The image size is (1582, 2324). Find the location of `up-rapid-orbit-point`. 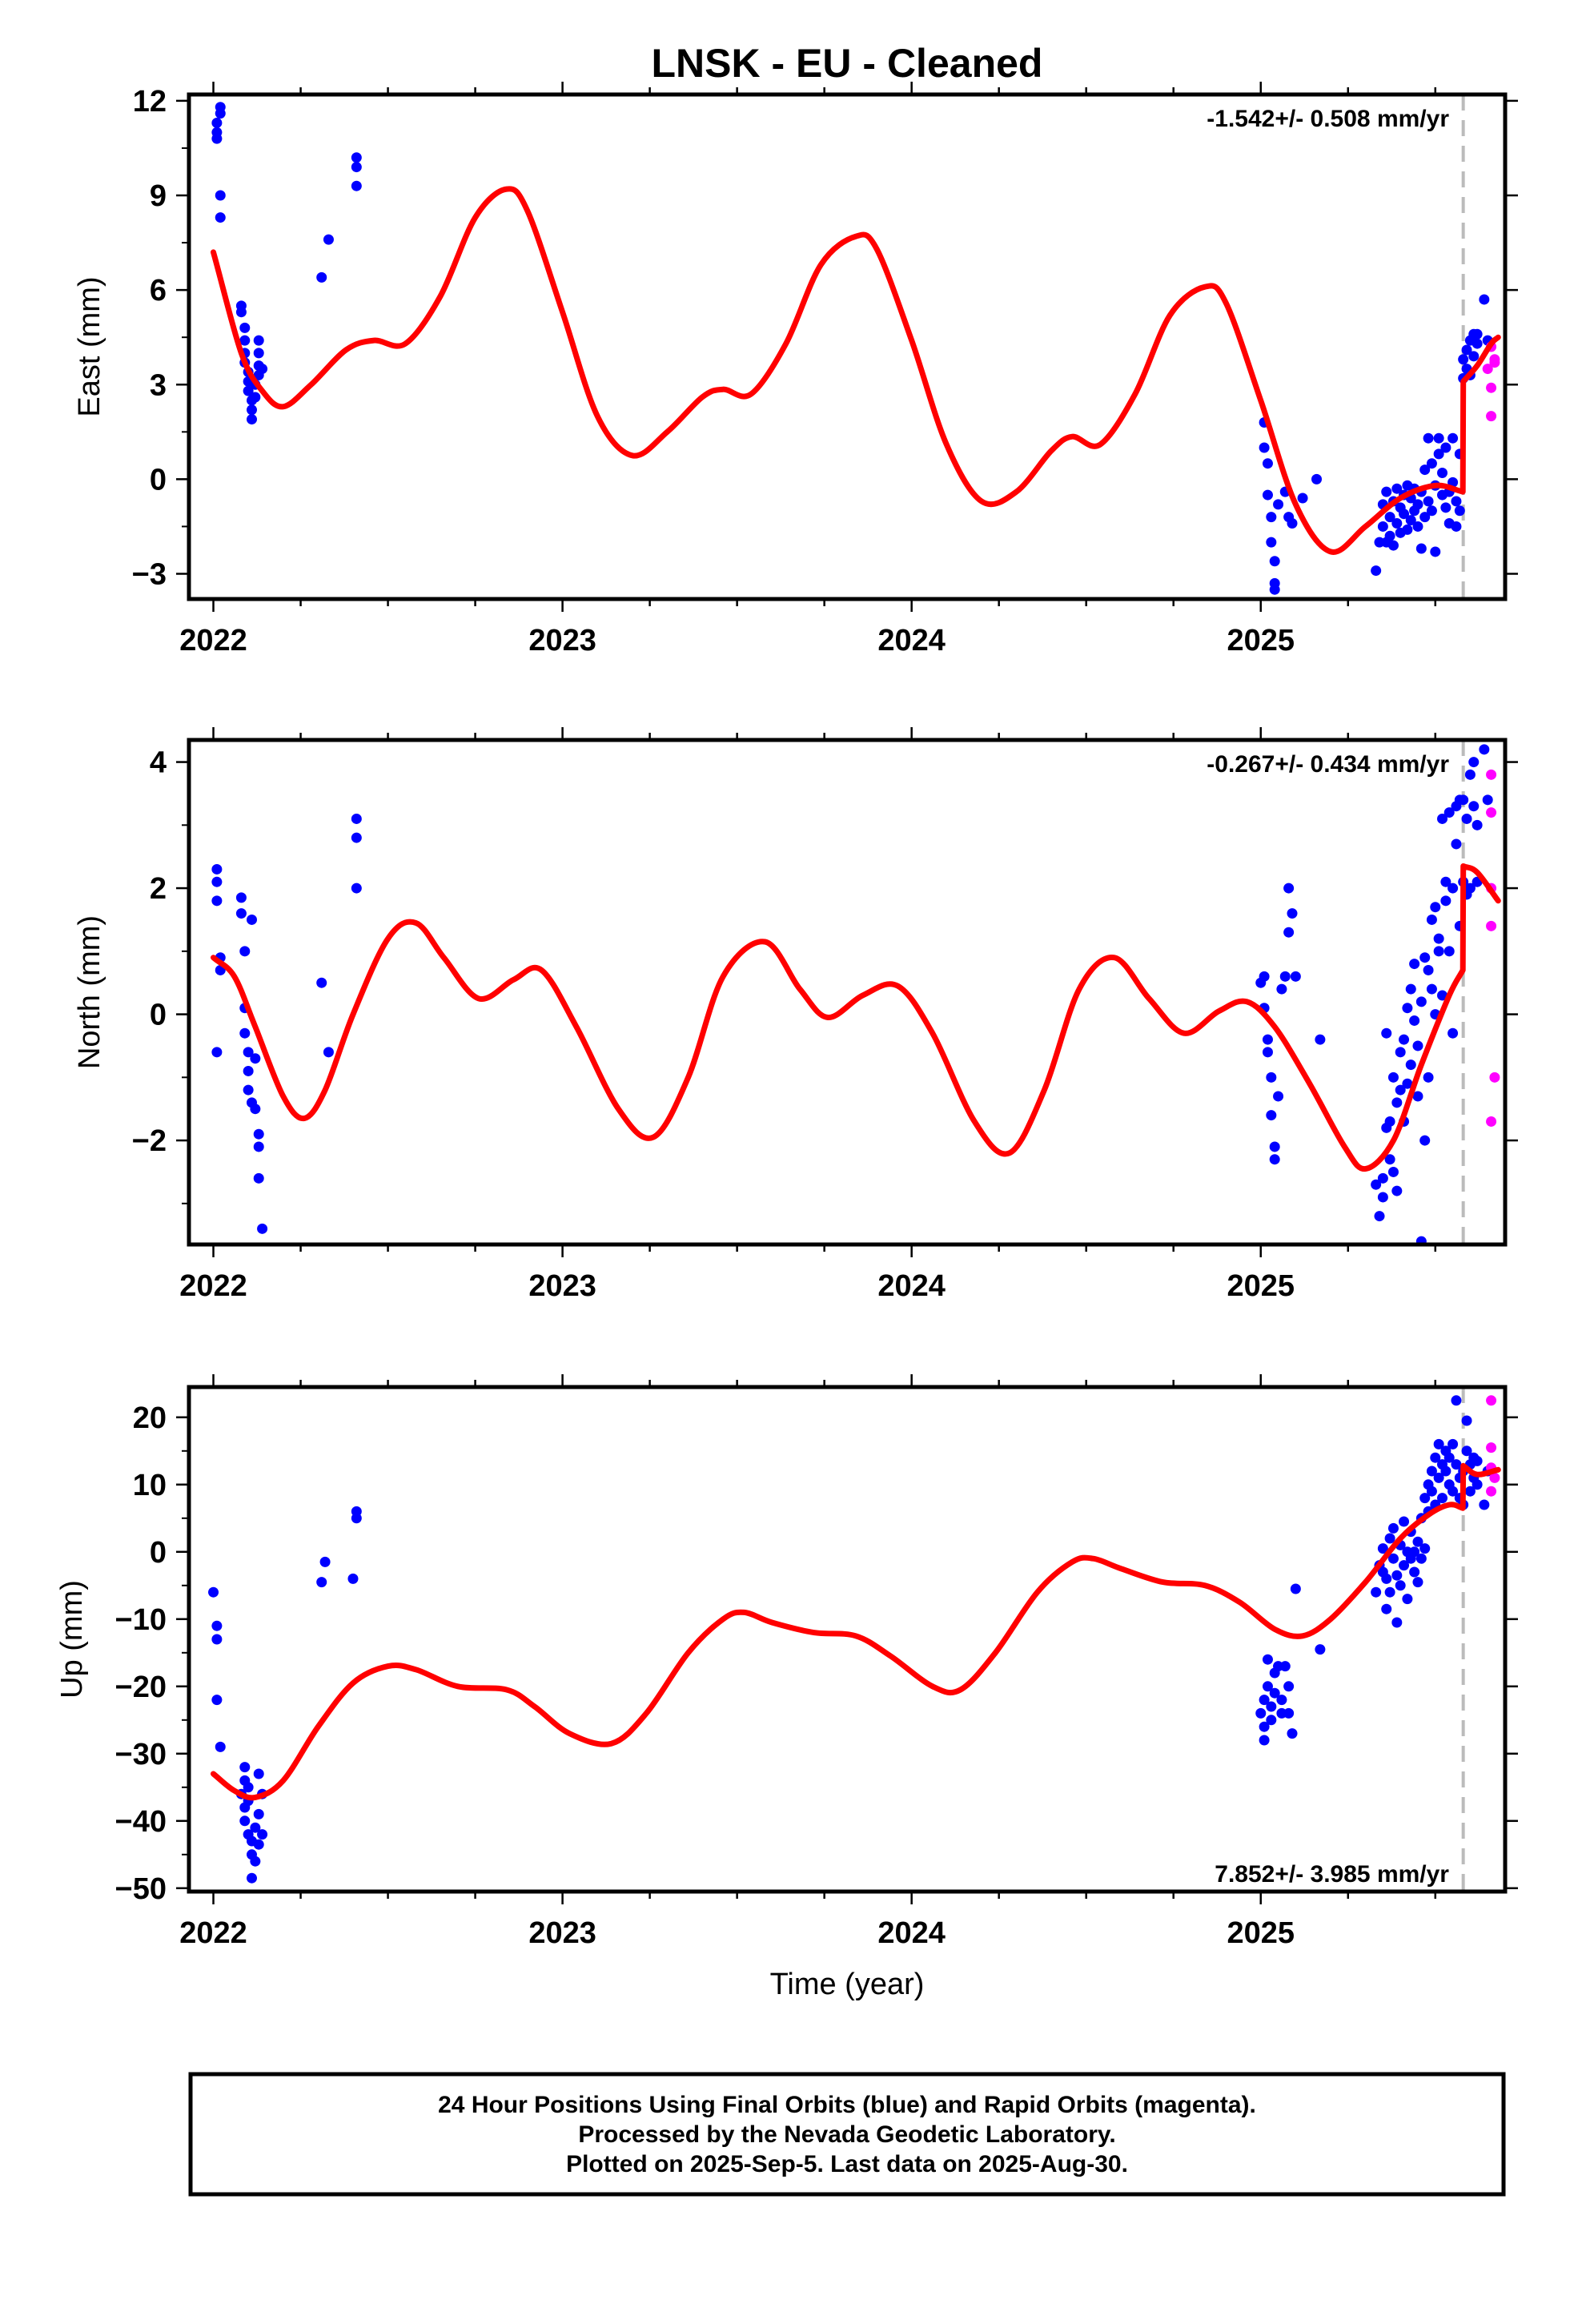

up-rapid-orbit-point is located at coordinates (1491, 1491).